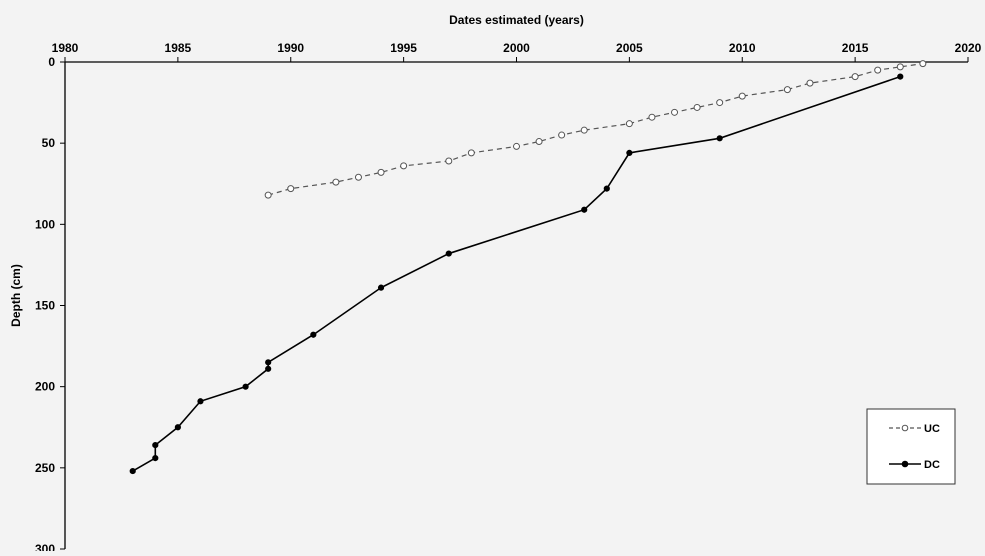 This screenshot has height=556, width=985. What do you see at coordinates (16, 295) in the screenshot?
I see `y-axis-title: Depth (cm)` at bounding box center [16, 295].